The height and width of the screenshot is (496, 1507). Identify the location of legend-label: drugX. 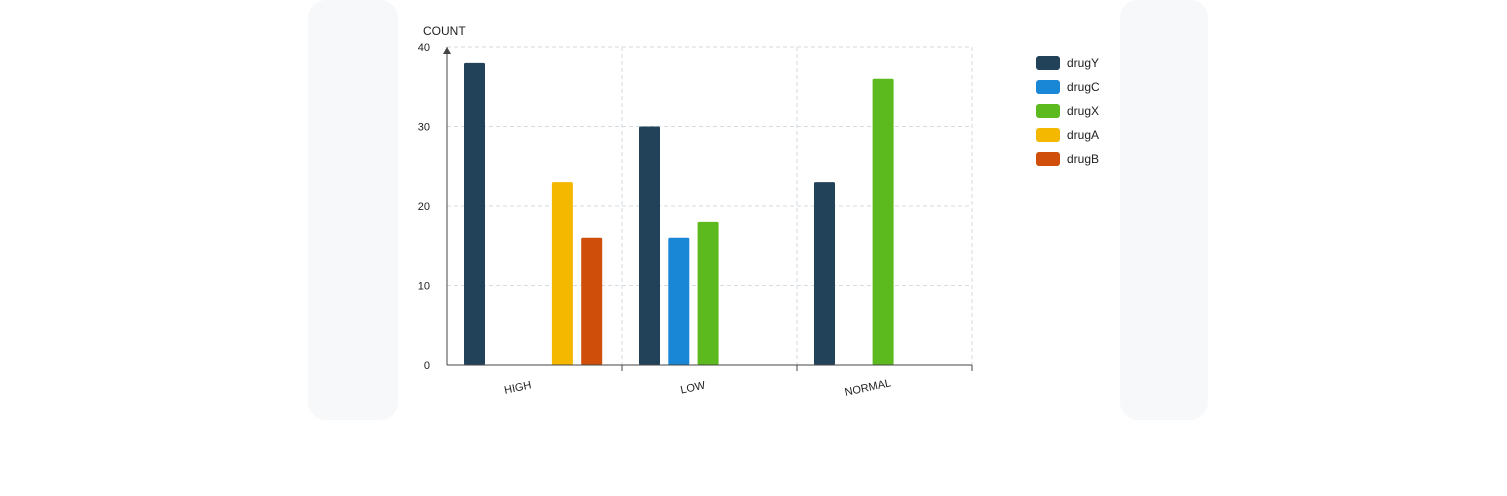
(1083, 111).